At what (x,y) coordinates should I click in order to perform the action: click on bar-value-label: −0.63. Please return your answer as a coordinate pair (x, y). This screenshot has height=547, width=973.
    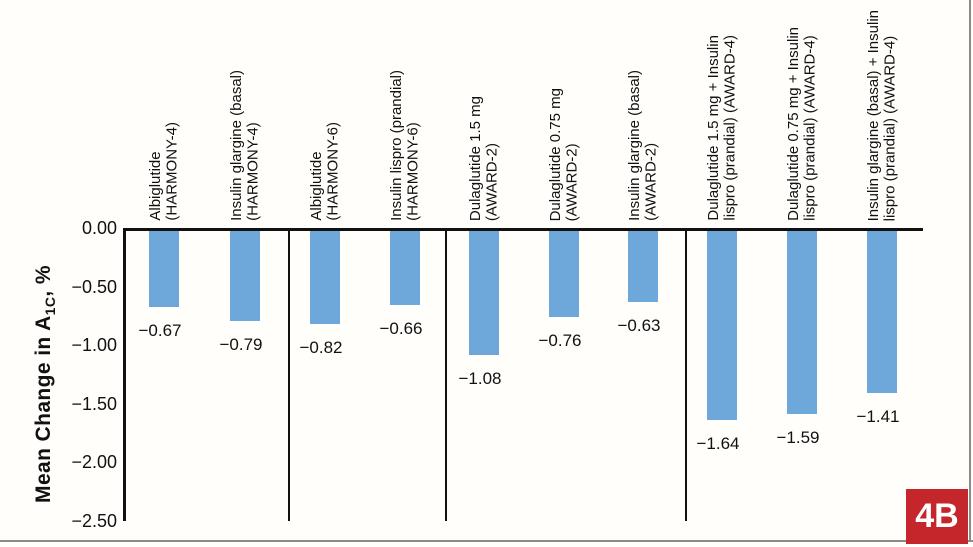
    Looking at the image, I should click on (639, 325).